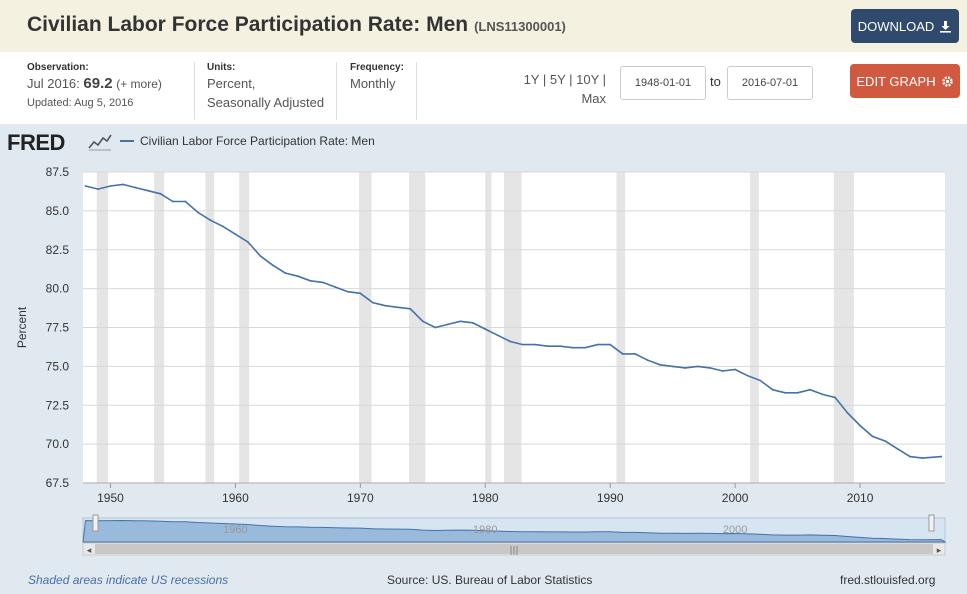 This screenshot has width=967, height=594. What do you see at coordinates (896, 81) in the screenshot?
I see `edit-graph-label: EDIT GRAPH` at bounding box center [896, 81].